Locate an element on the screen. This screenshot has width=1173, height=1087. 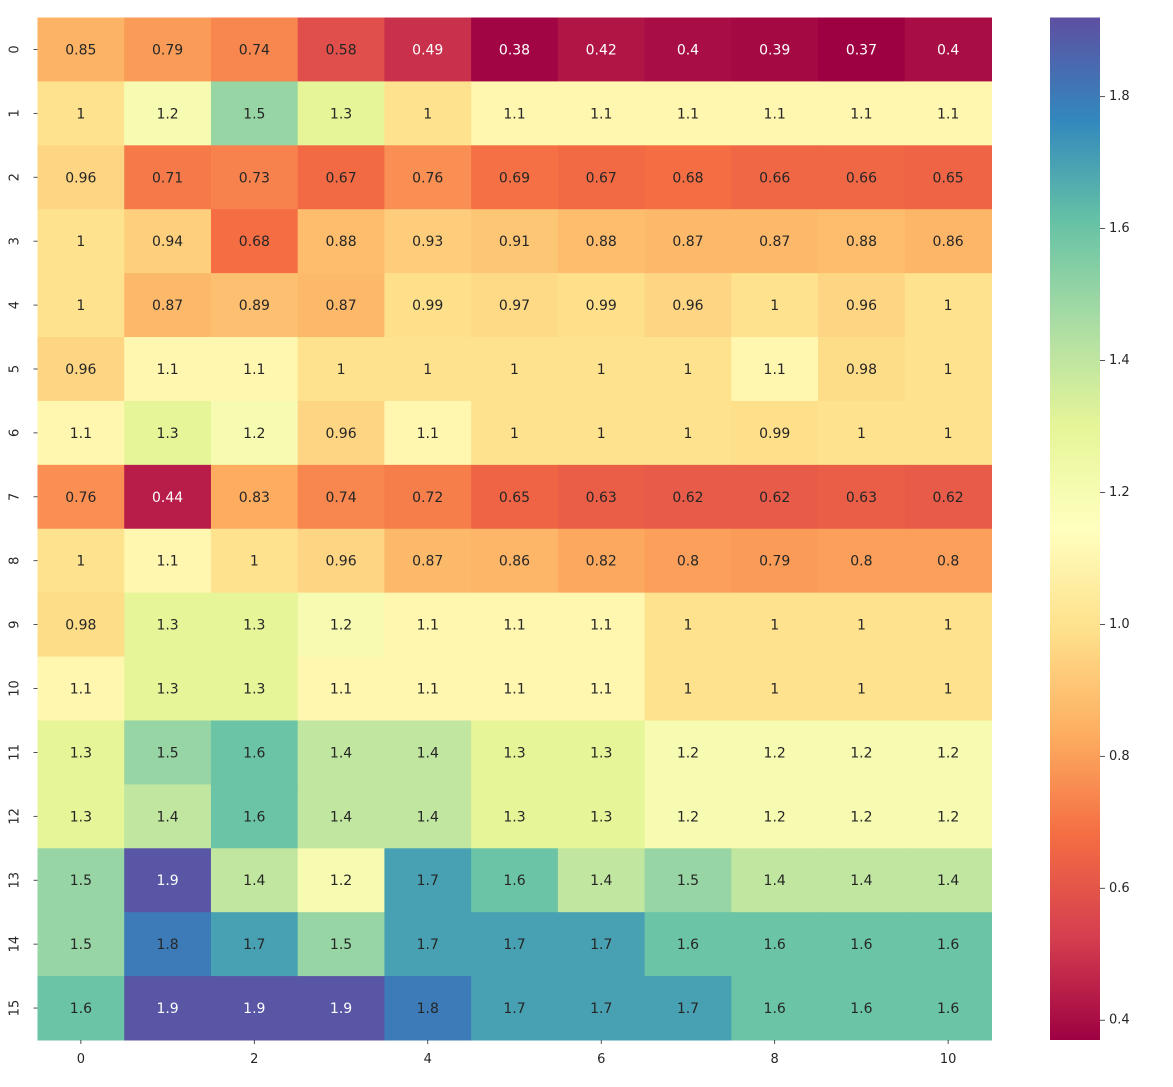
x-tick-label-1: 2 is located at coordinates (254, 1059).